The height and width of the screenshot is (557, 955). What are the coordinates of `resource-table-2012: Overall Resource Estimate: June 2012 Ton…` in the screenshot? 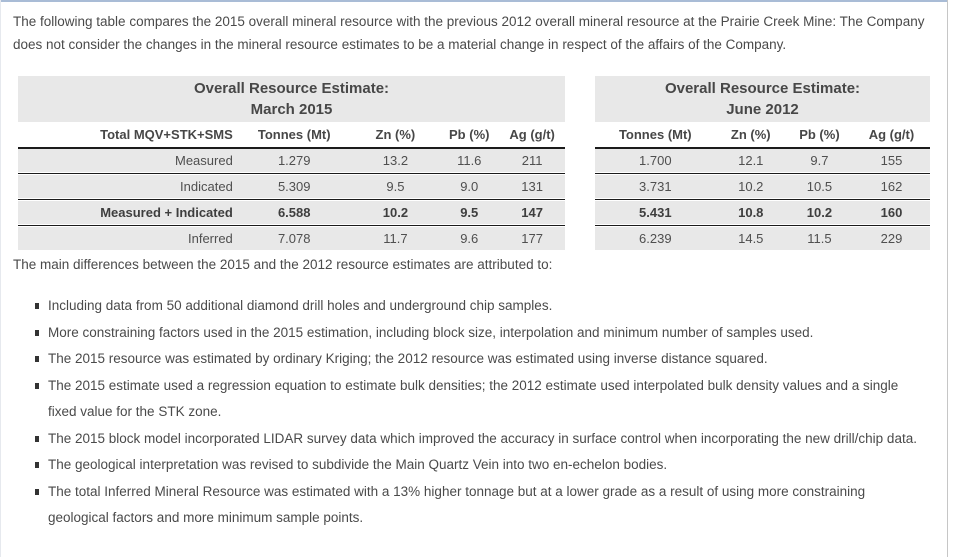 It's located at (762, 163).